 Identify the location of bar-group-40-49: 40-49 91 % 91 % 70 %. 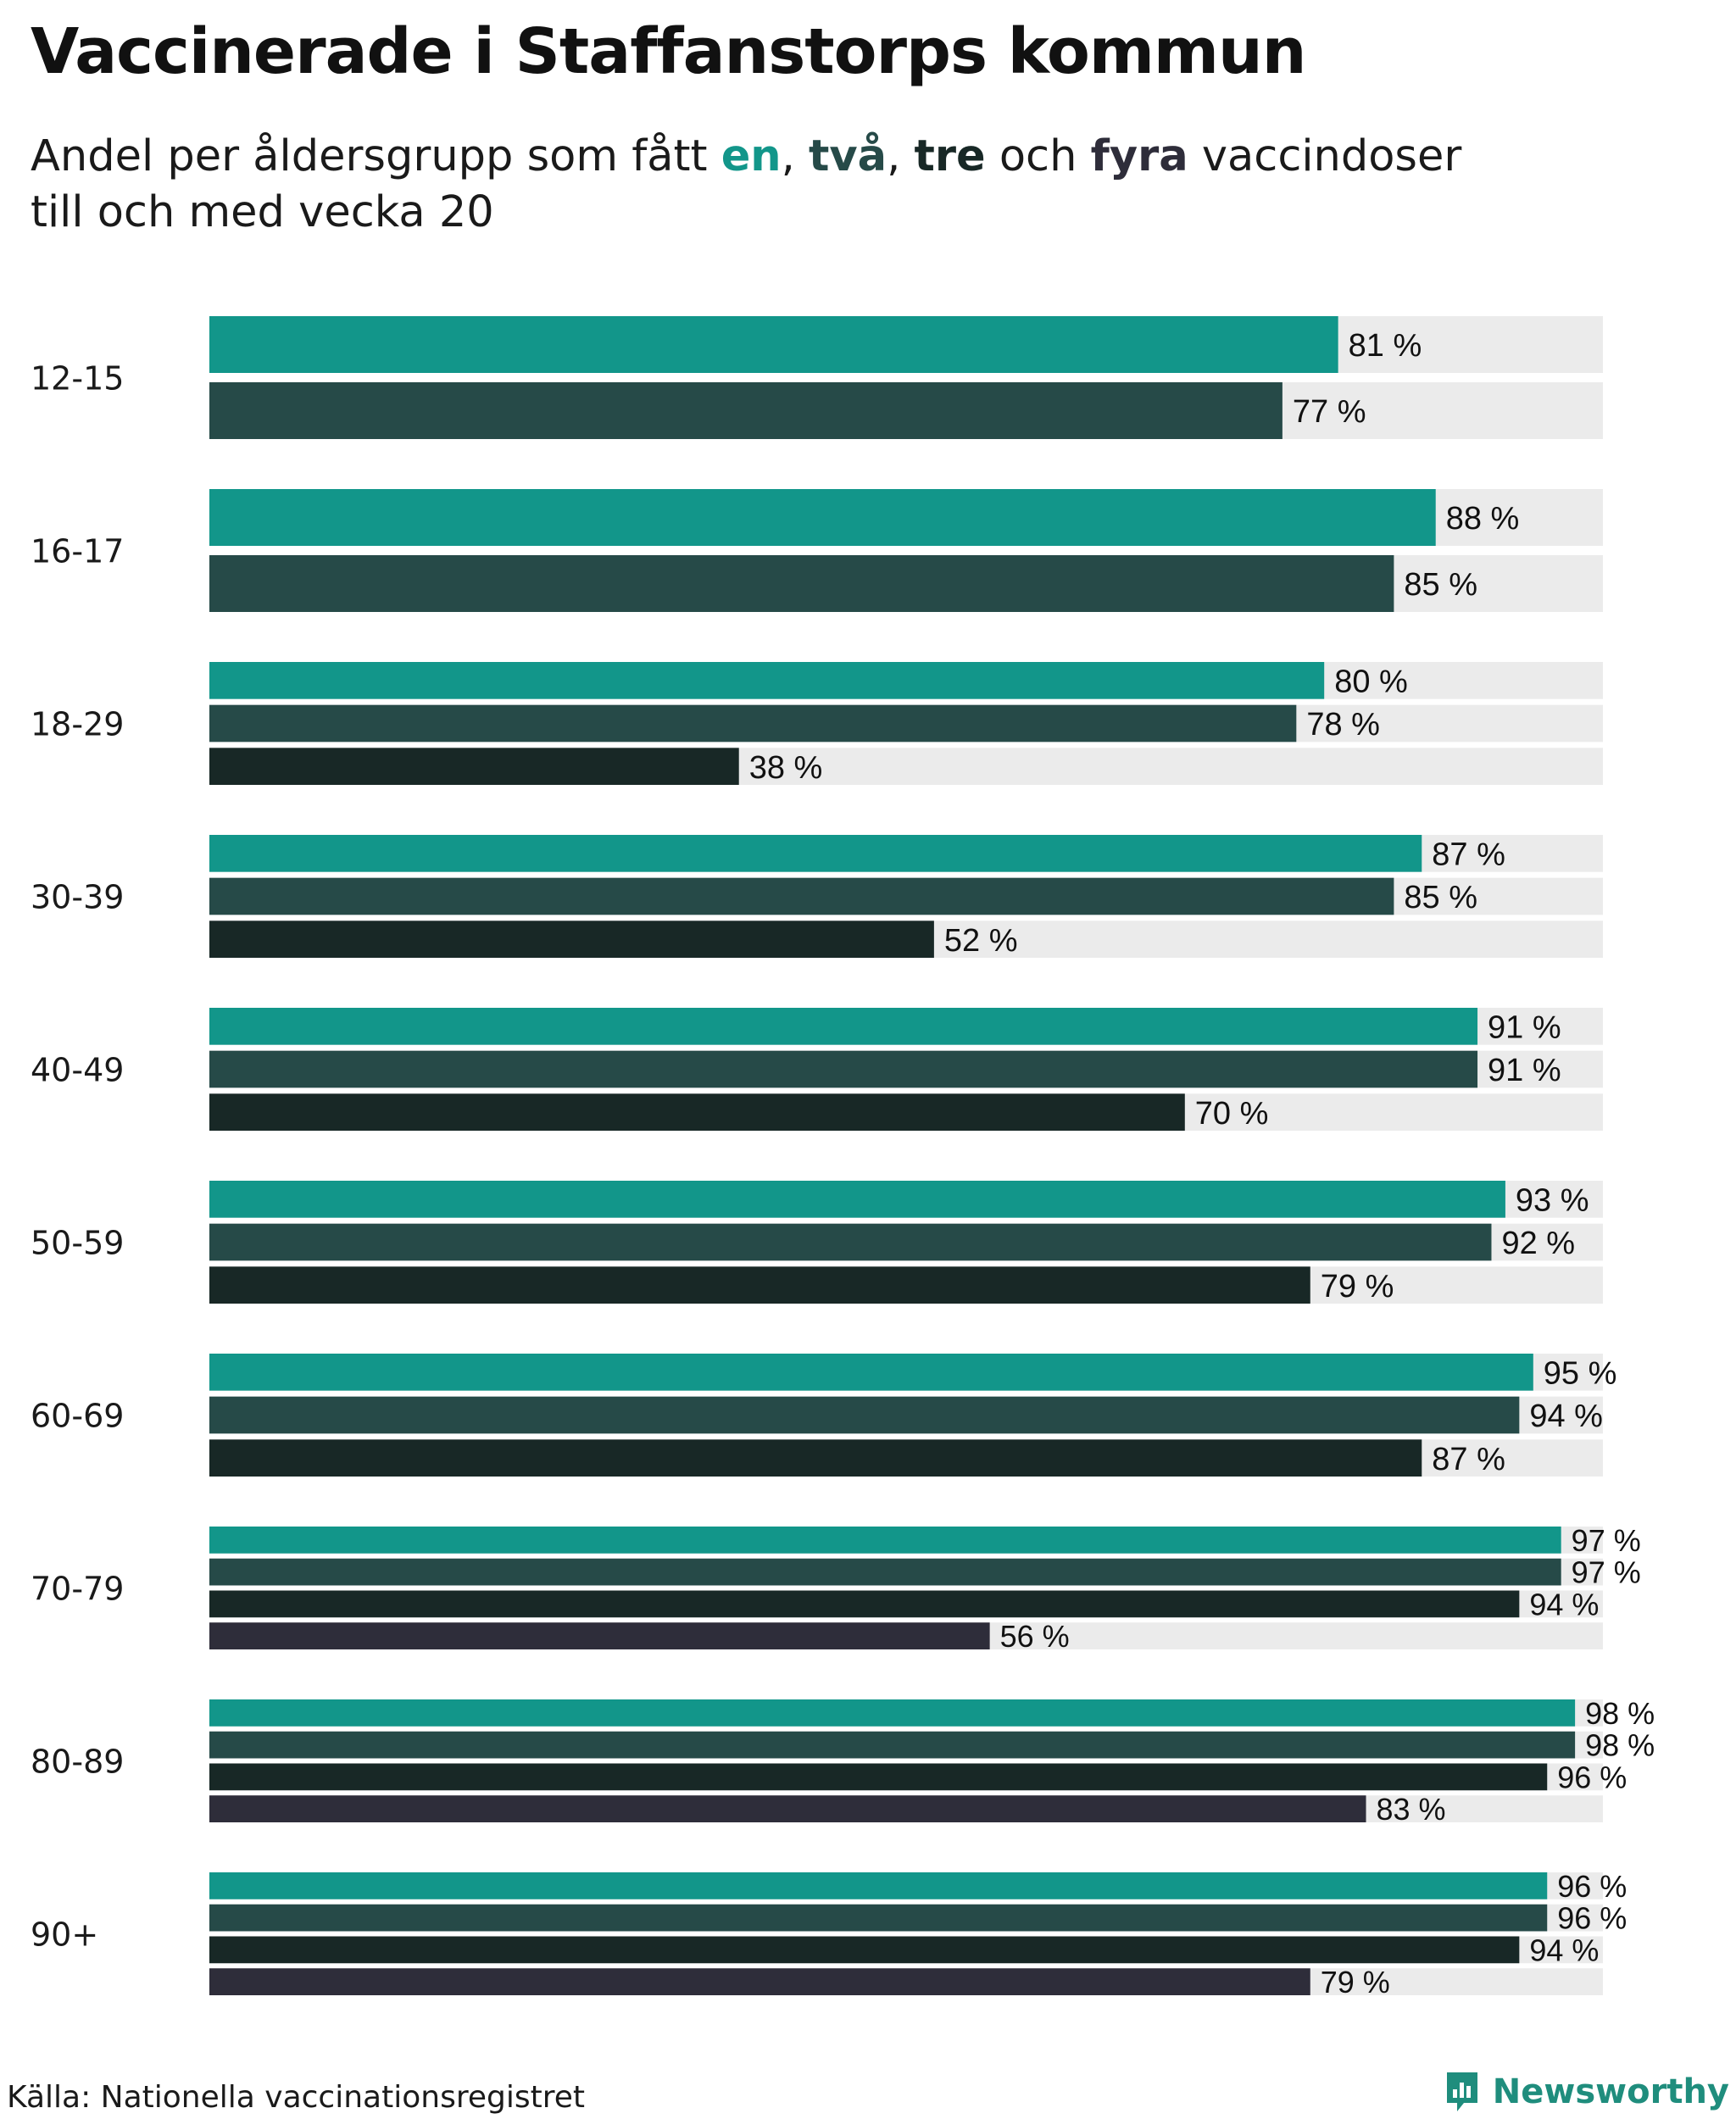
(817, 1070).